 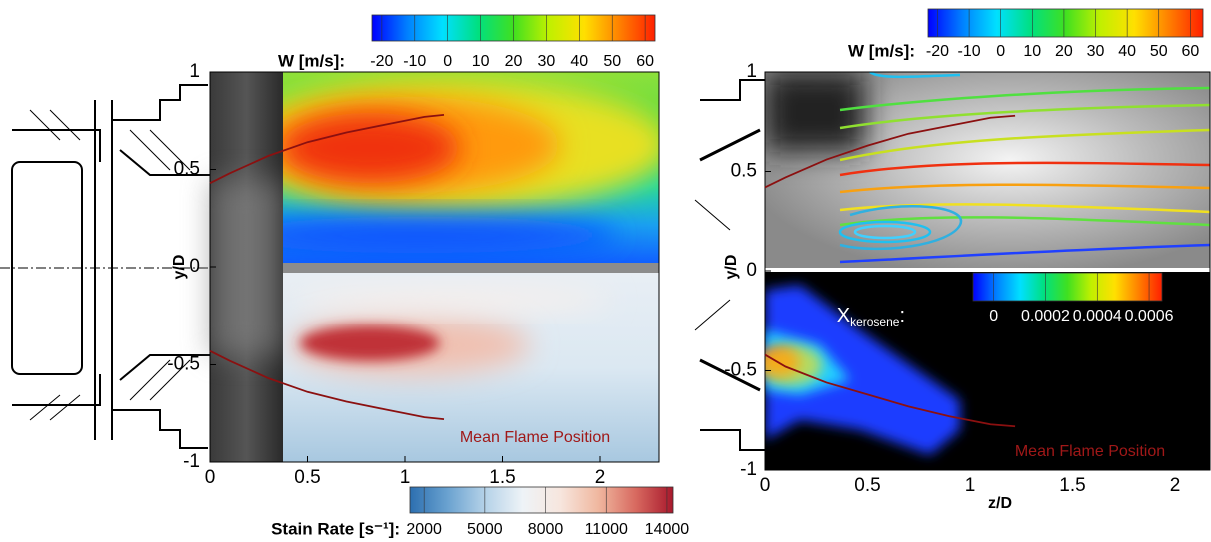 I want to click on colorbar-label: Stain Rate [s⁻¹]:, so click(x=335, y=528).